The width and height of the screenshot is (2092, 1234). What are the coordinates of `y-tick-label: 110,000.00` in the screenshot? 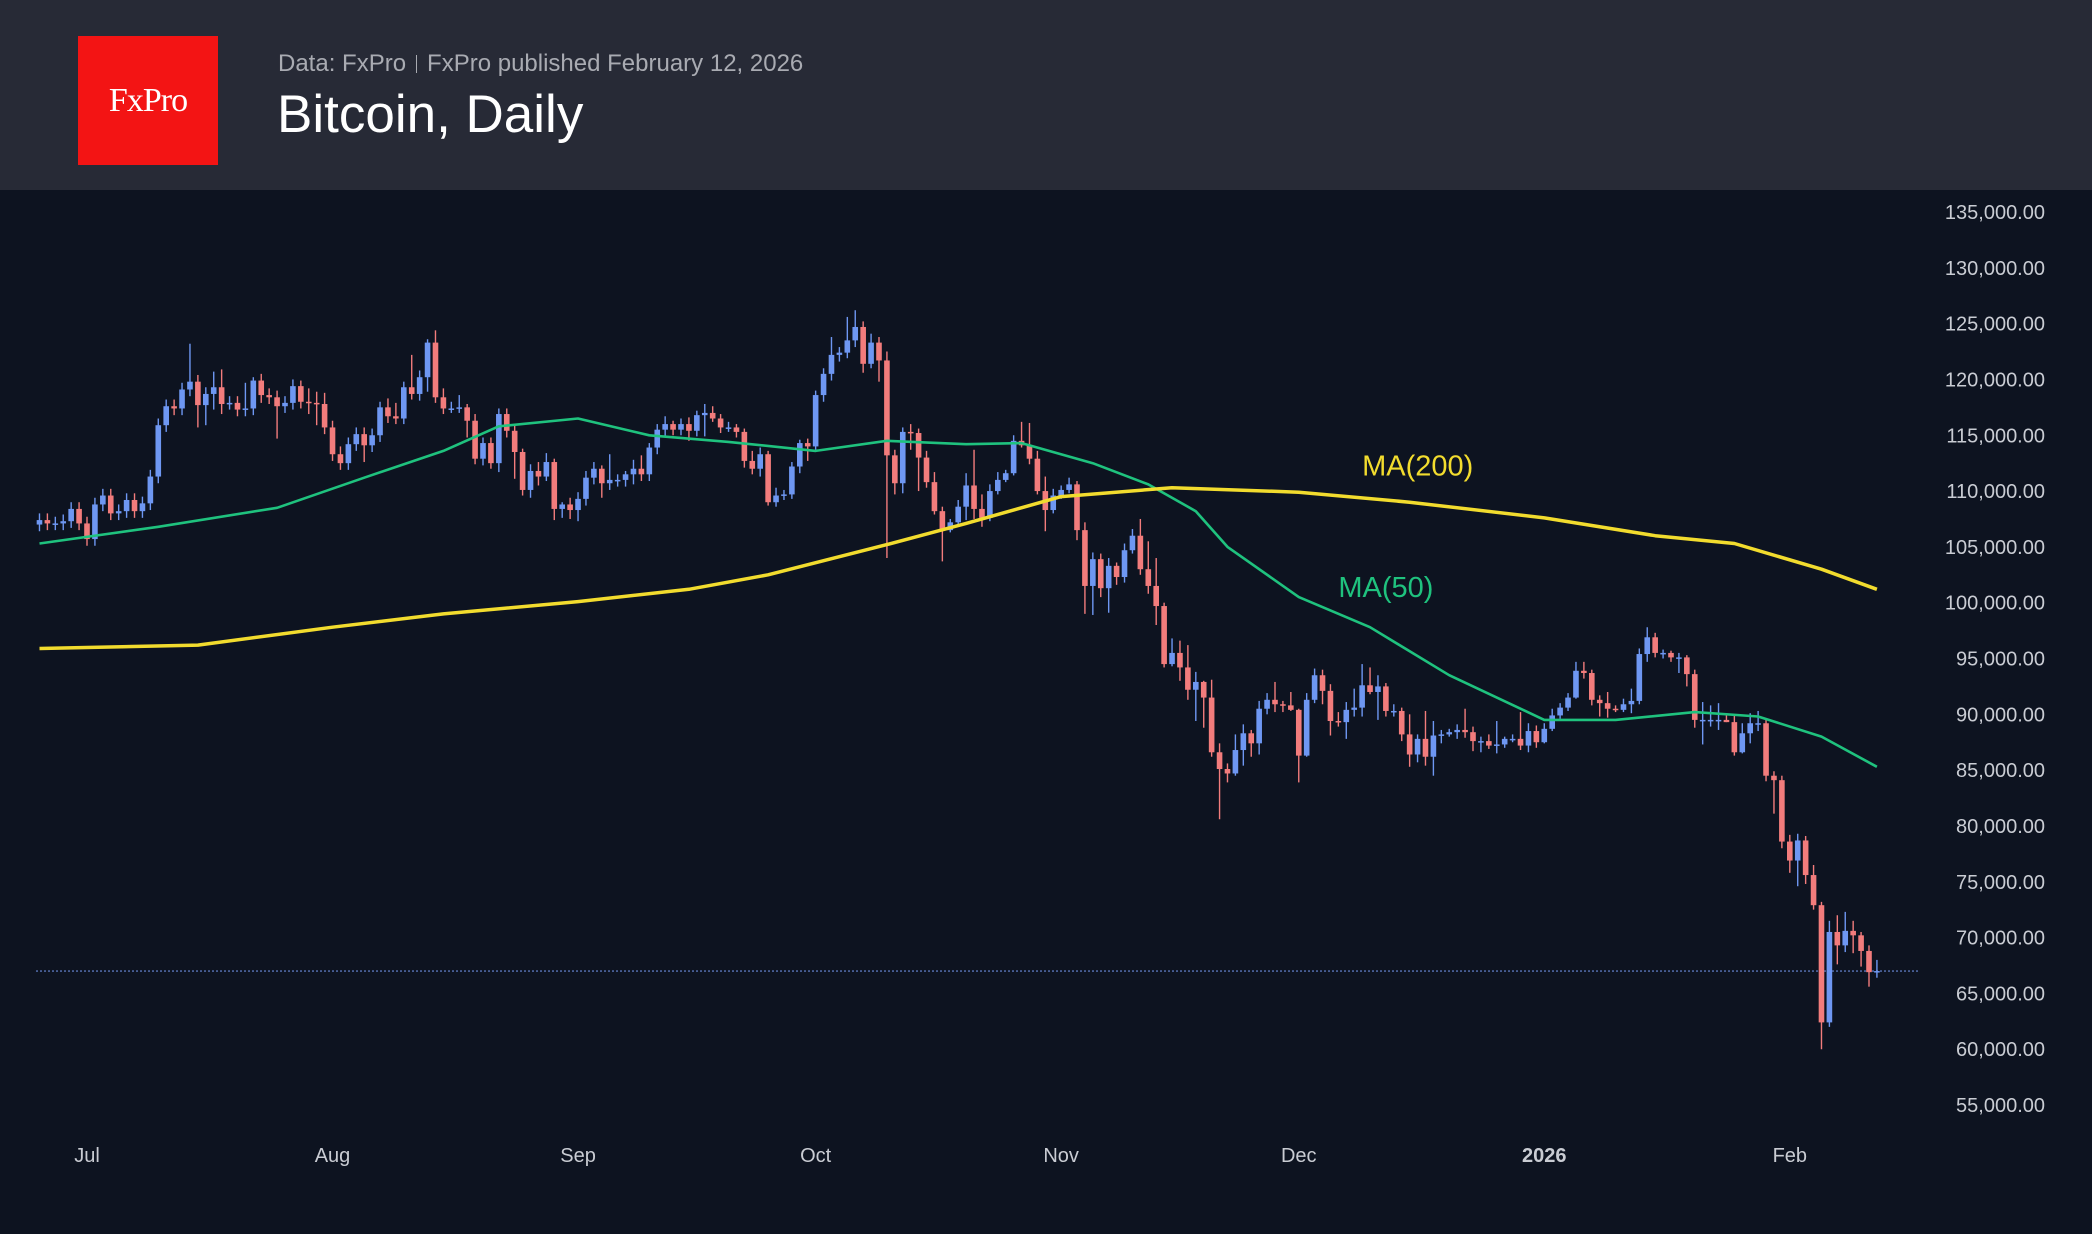 It's located at (1995, 492).